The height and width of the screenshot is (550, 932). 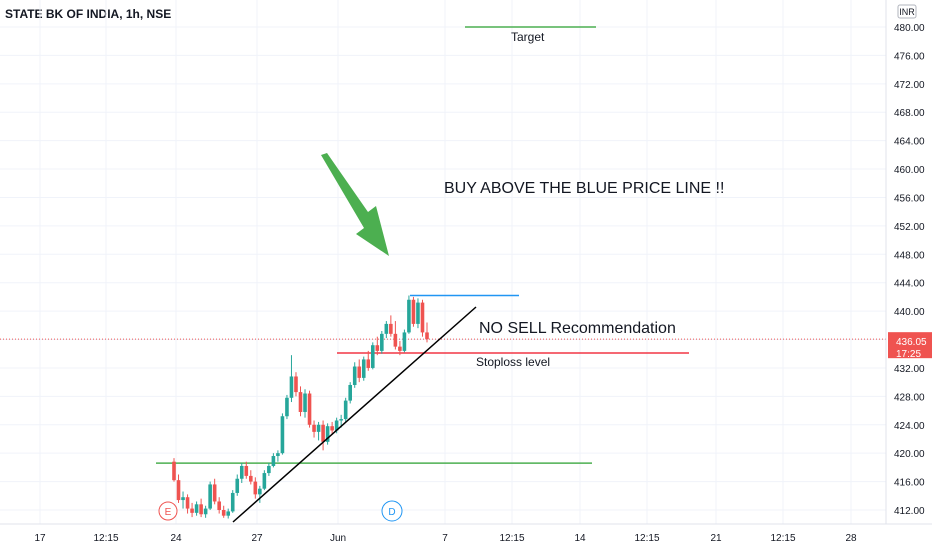 What do you see at coordinates (909, 28) in the screenshot?
I see `y-tick-label: 480.00` at bounding box center [909, 28].